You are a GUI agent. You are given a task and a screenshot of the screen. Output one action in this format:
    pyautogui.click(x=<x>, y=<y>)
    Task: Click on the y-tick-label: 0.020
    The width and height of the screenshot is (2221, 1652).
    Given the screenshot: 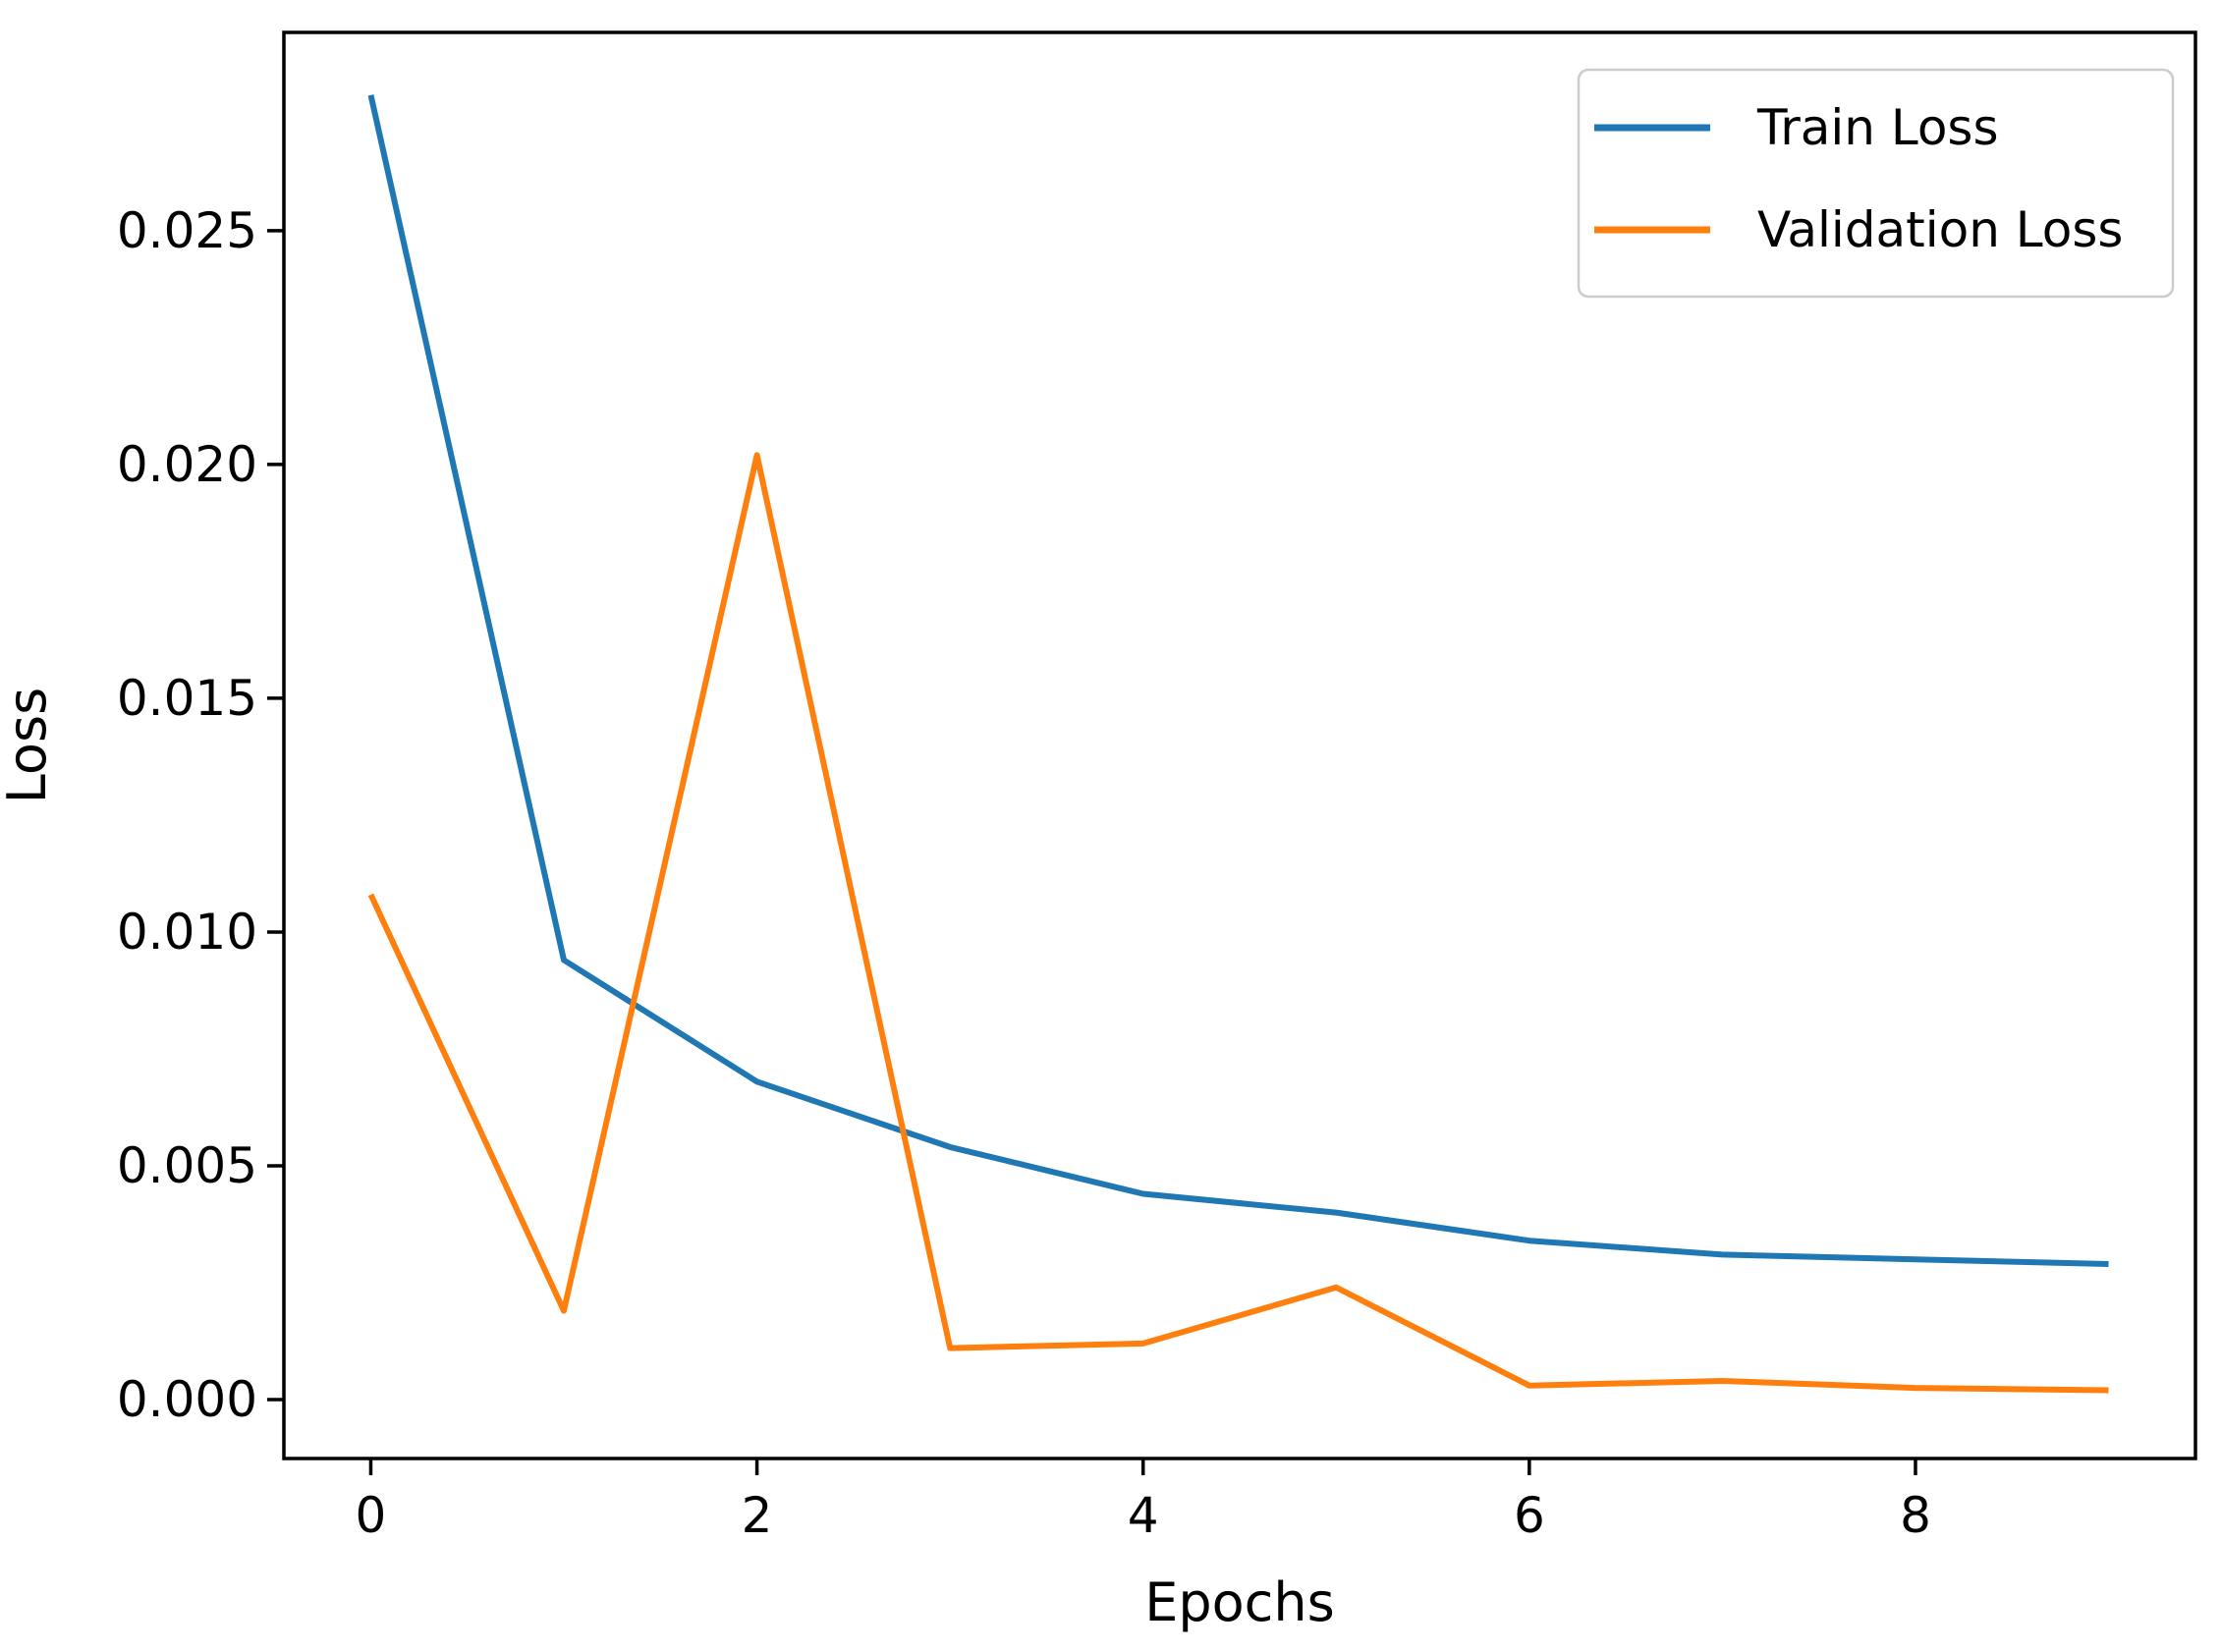 What is the action you would take?
    pyautogui.click(x=187, y=464)
    